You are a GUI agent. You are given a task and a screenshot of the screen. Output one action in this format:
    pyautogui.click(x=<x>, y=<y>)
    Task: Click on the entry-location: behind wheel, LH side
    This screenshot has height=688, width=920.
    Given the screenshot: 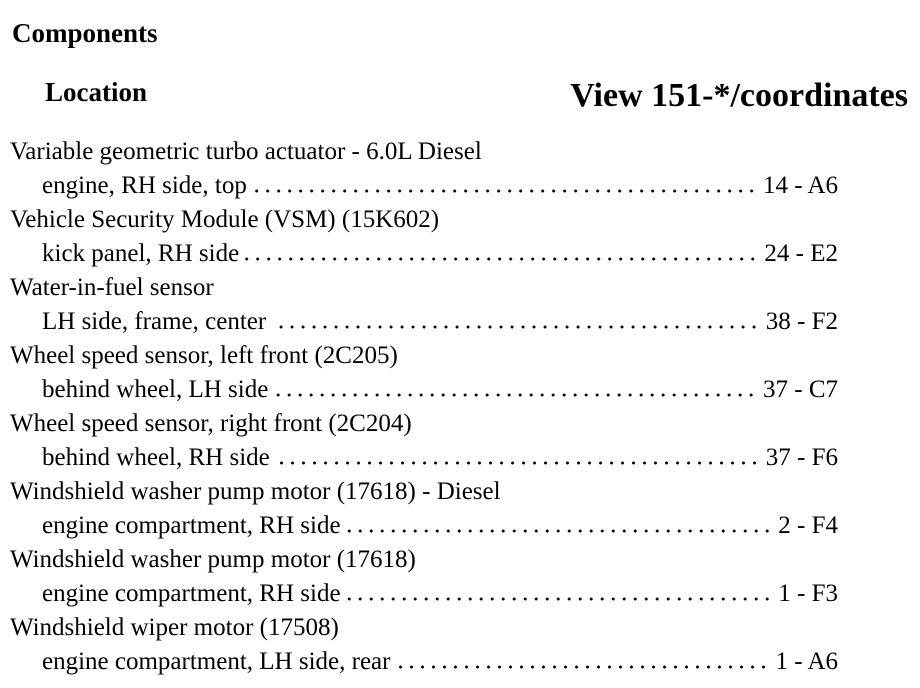 What is the action you would take?
    pyautogui.click(x=155, y=389)
    